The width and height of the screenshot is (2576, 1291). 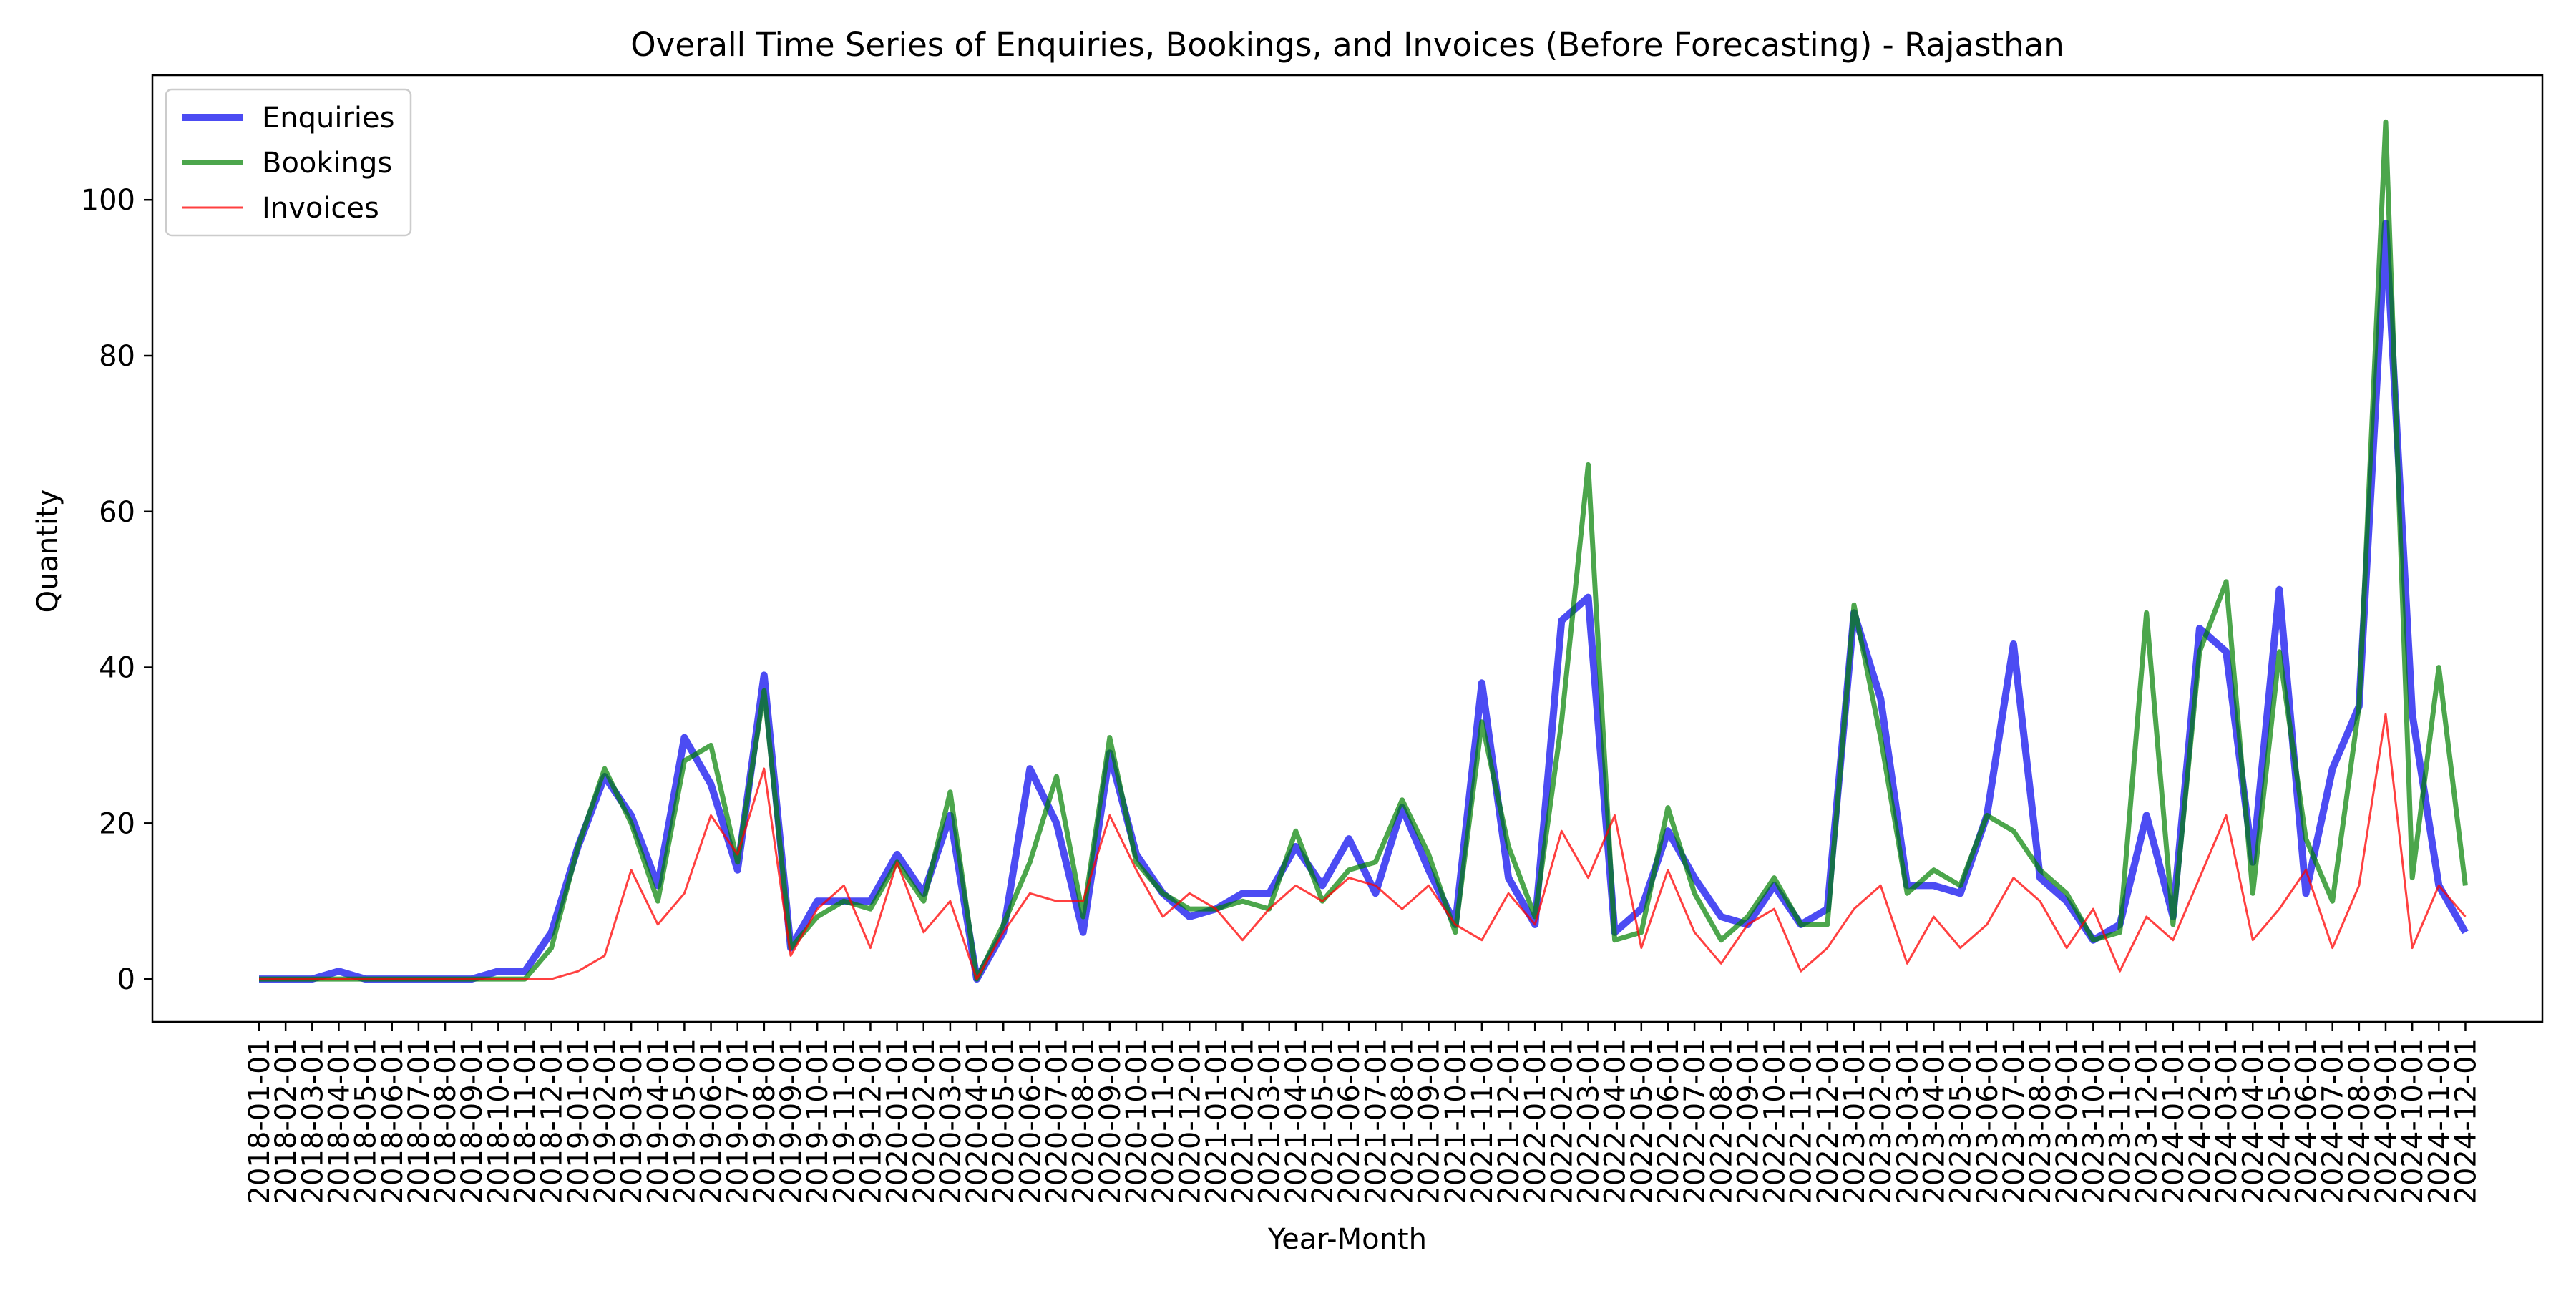 I want to click on x-tick-label: 2022-11-01, so click(x=1801, y=1121).